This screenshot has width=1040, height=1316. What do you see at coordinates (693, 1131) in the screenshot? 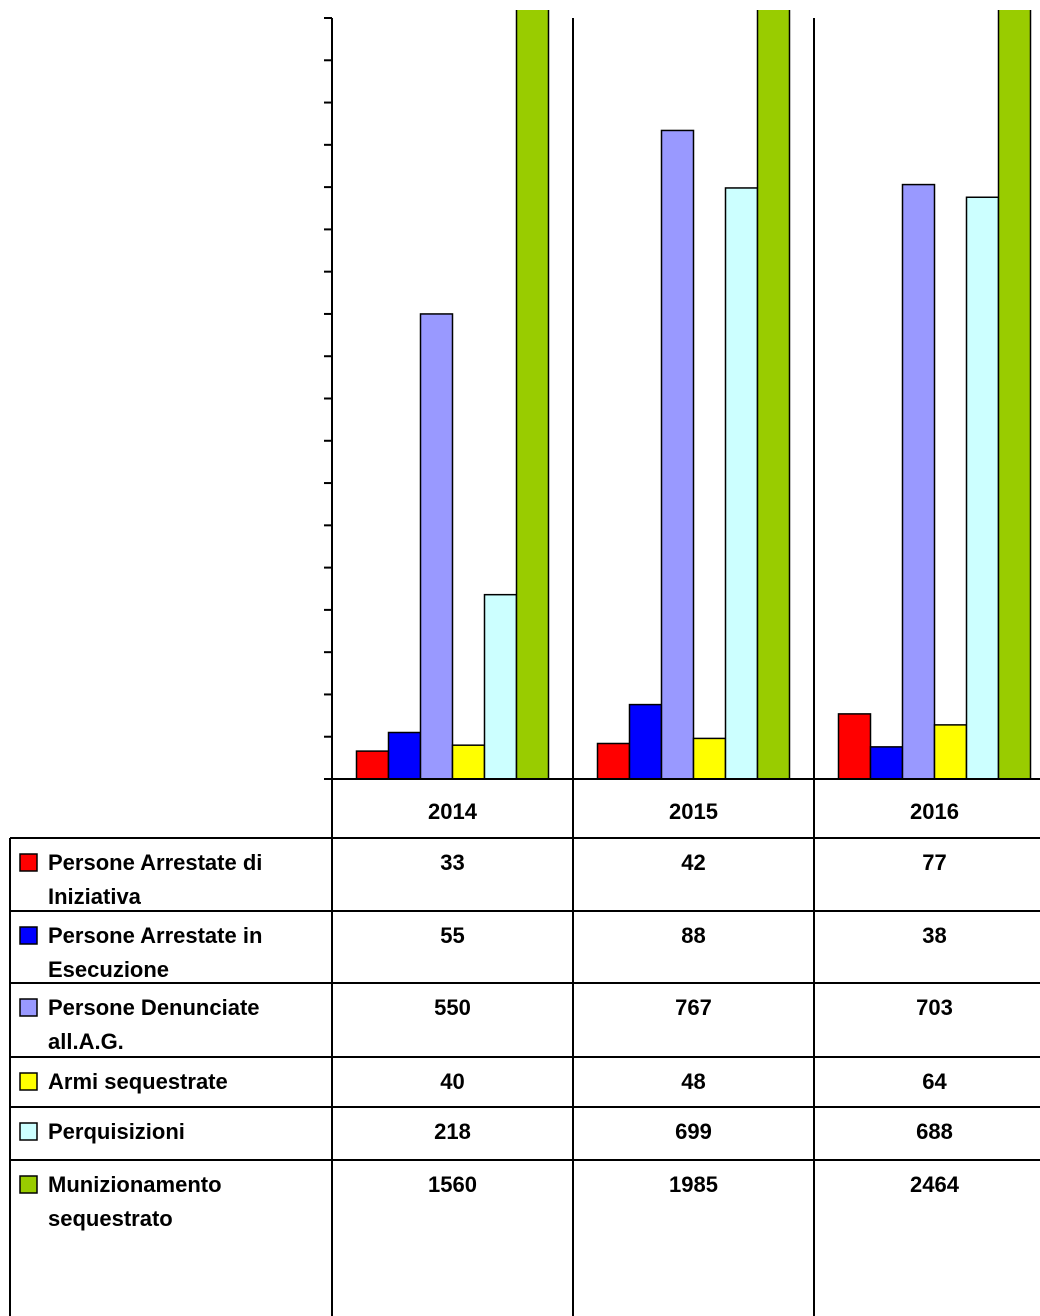
I see `table-value: 699` at bounding box center [693, 1131].